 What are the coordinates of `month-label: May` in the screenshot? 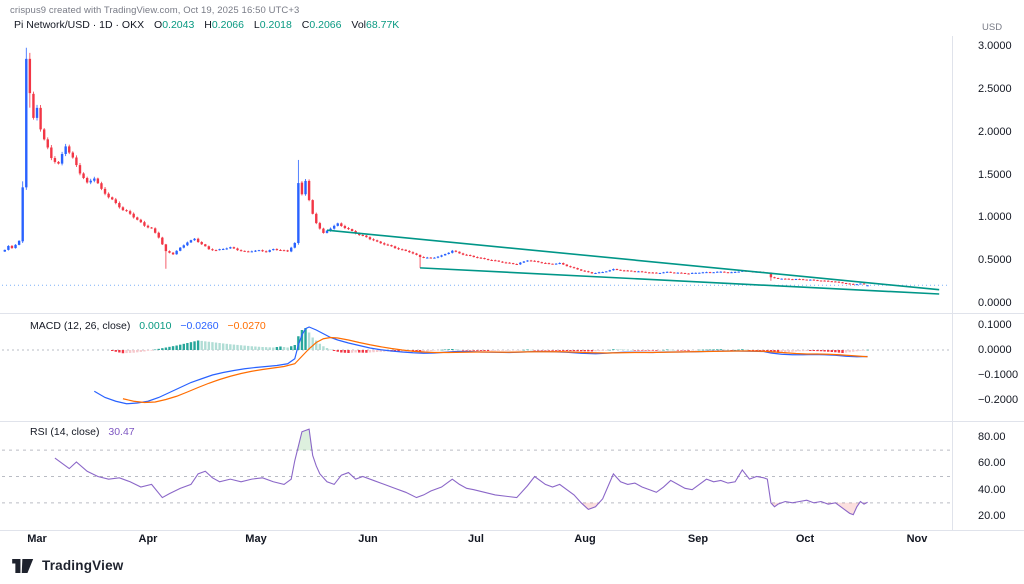 It's located at (256, 539).